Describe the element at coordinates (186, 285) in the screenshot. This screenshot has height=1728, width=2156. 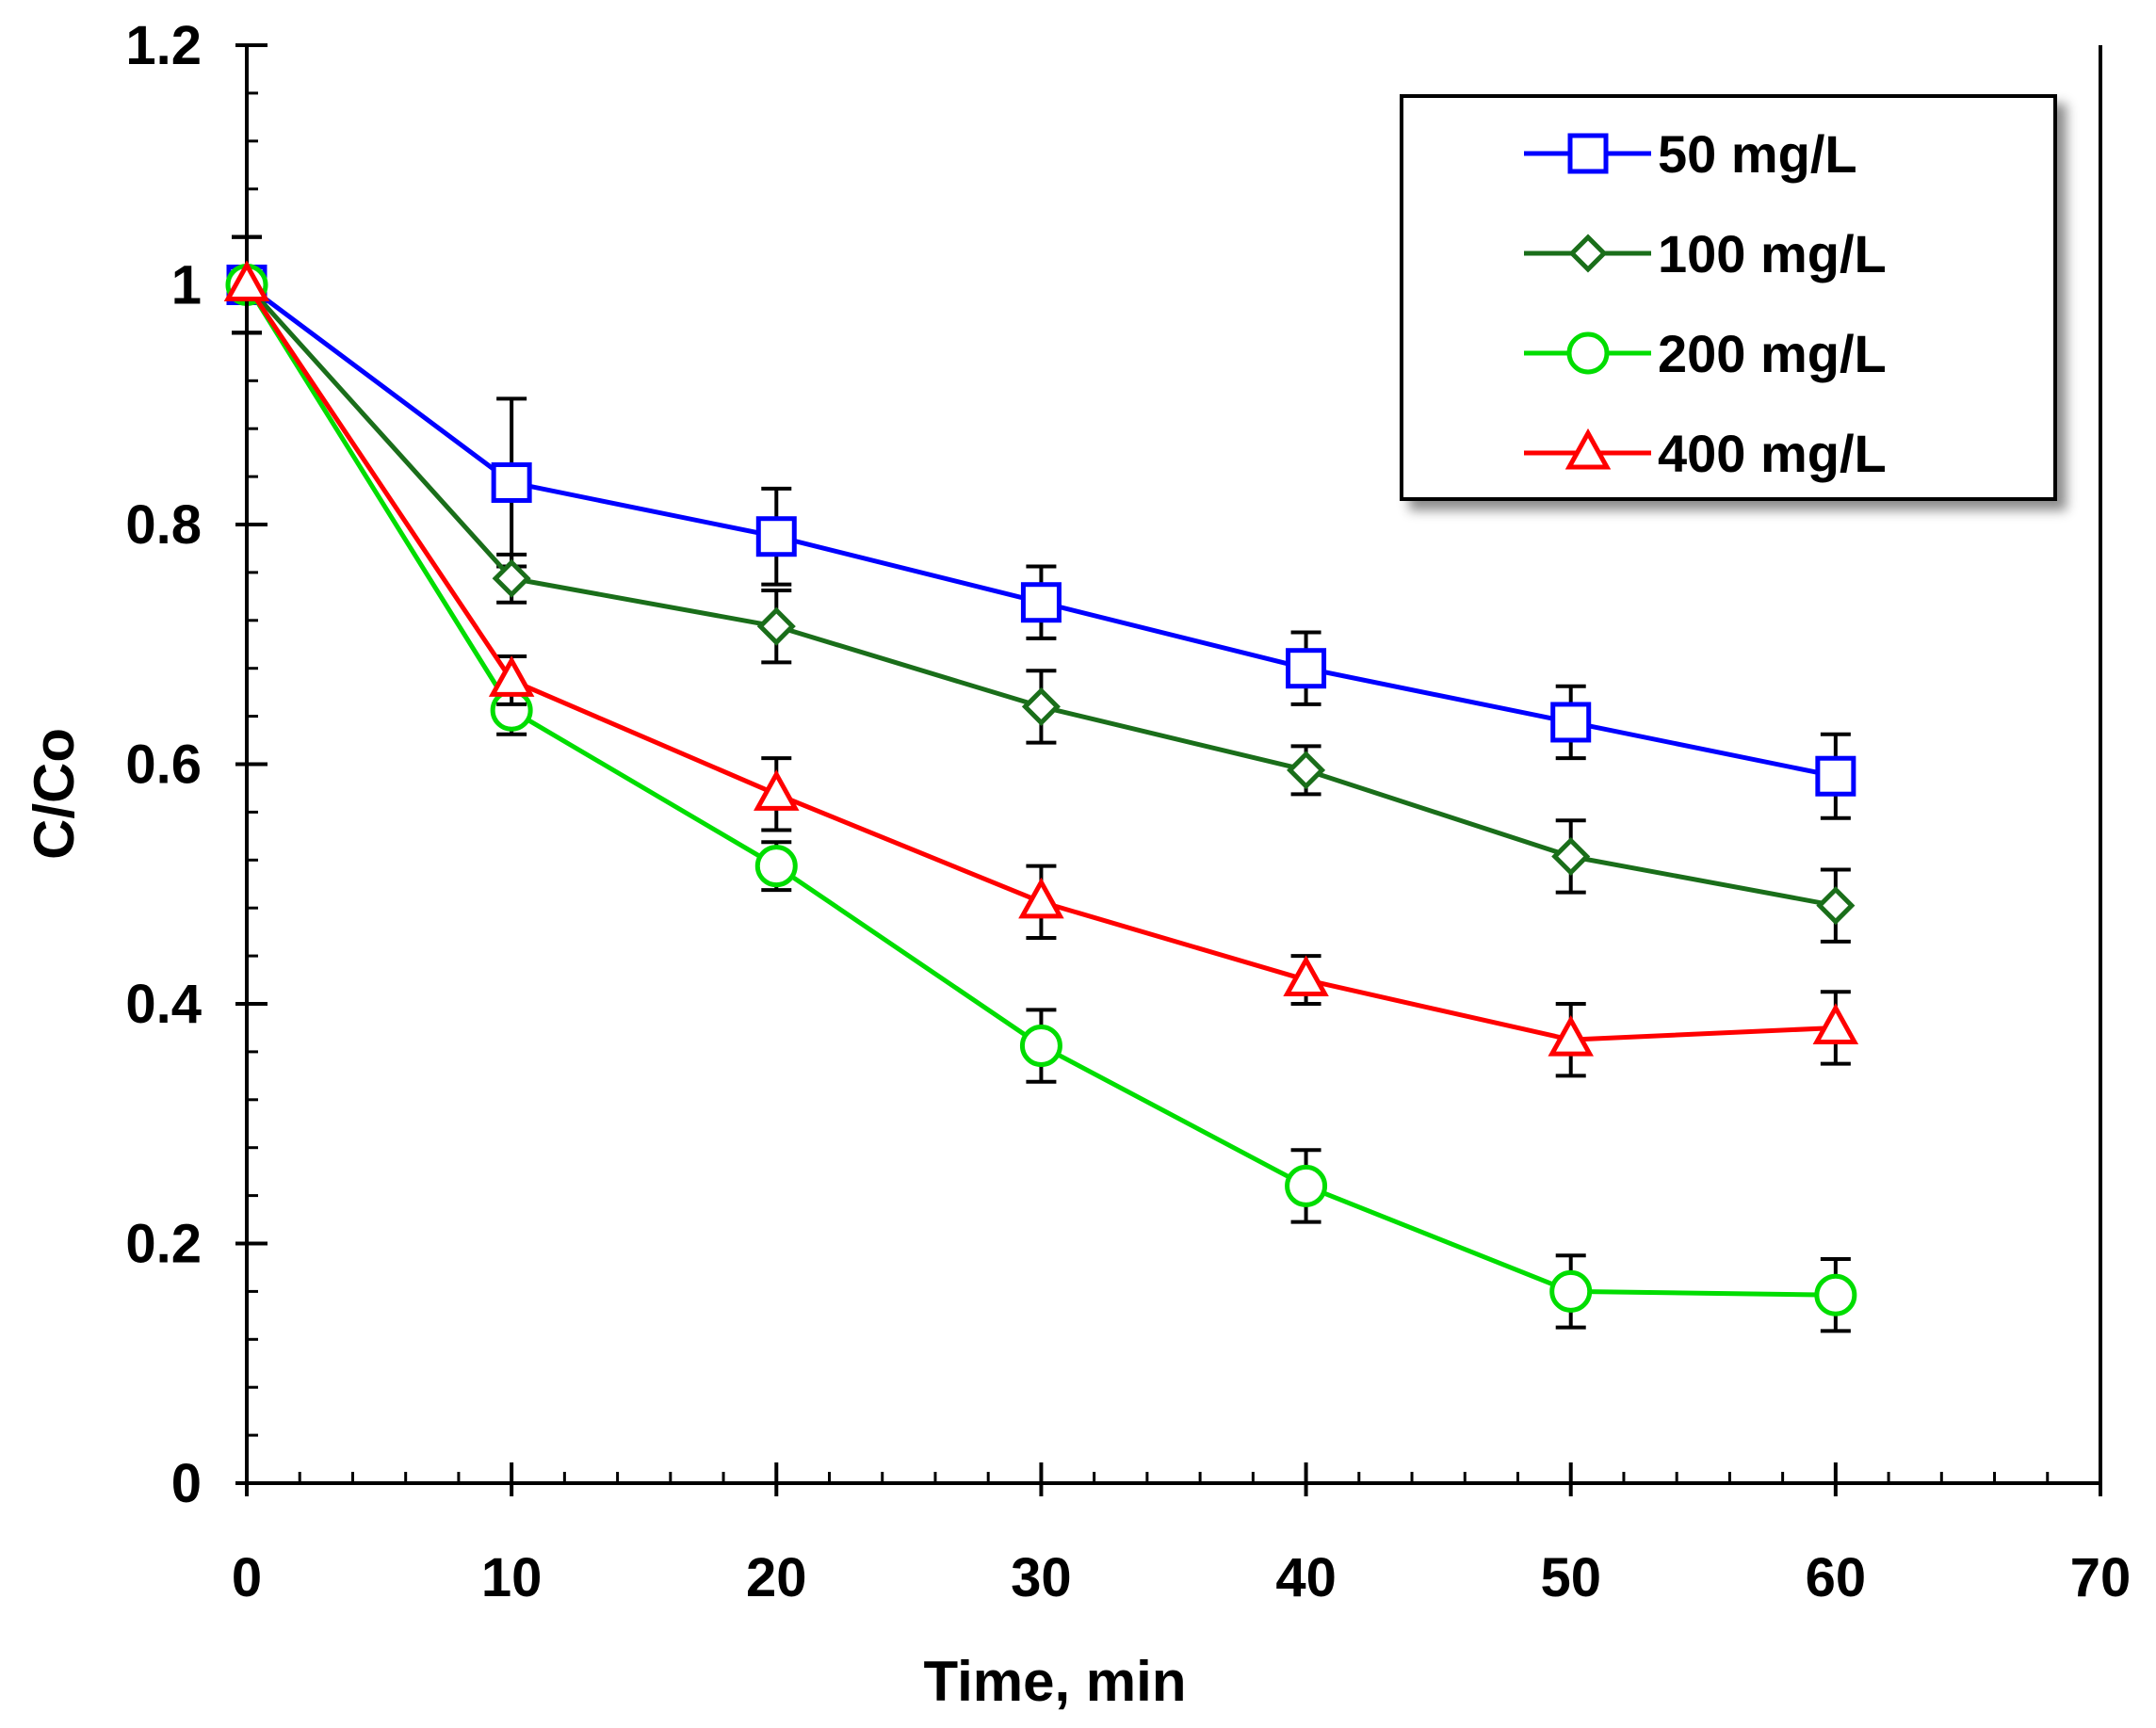
I see `y-tick-label: 1` at that location.